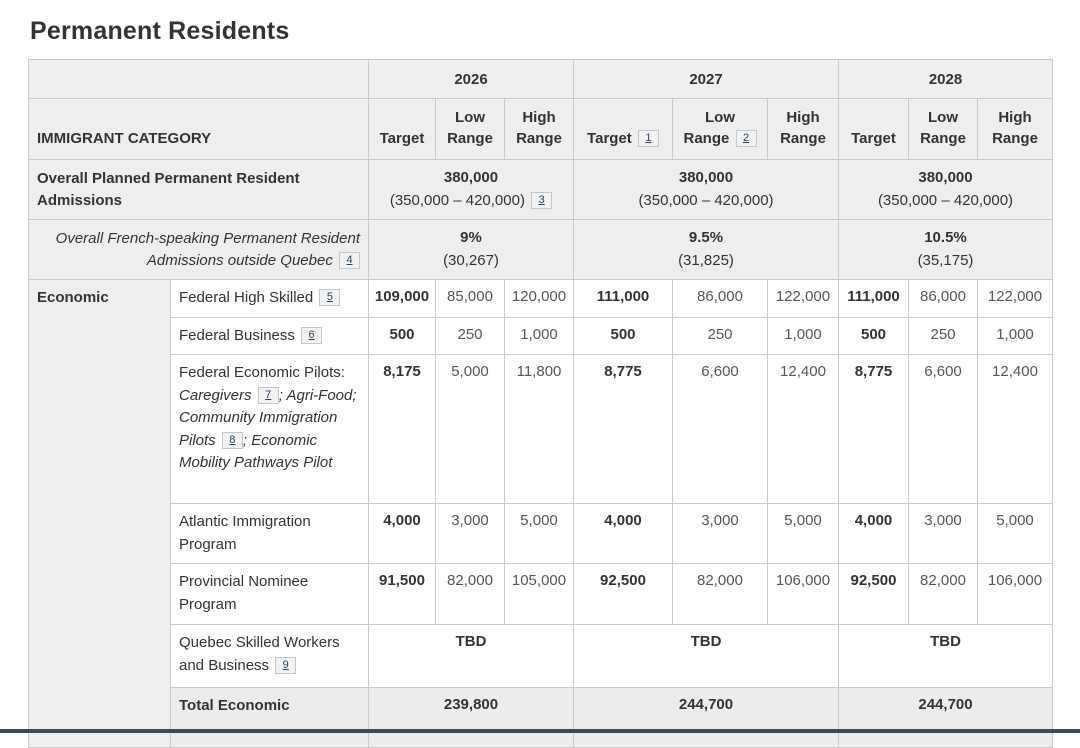 The image size is (1080, 748). Describe the element at coordinates (286, 665) in the screenshot. I see `footnote-link-9: 9` at that location.